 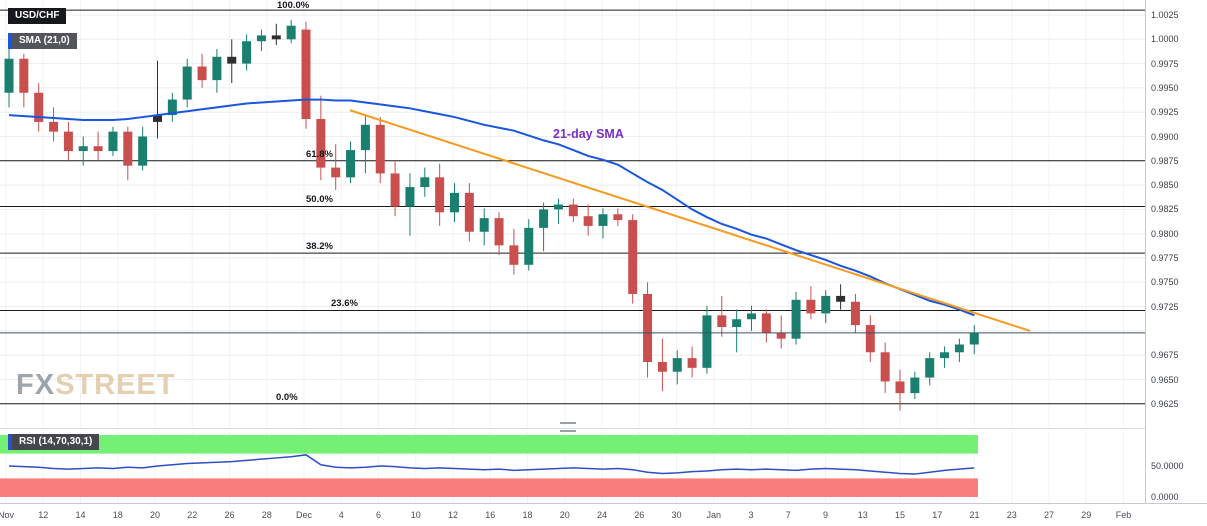 What do you see at coordinates (568, 427) in the screenshot?
I see `panel-resize-handle` at bounding box center [568, 427].